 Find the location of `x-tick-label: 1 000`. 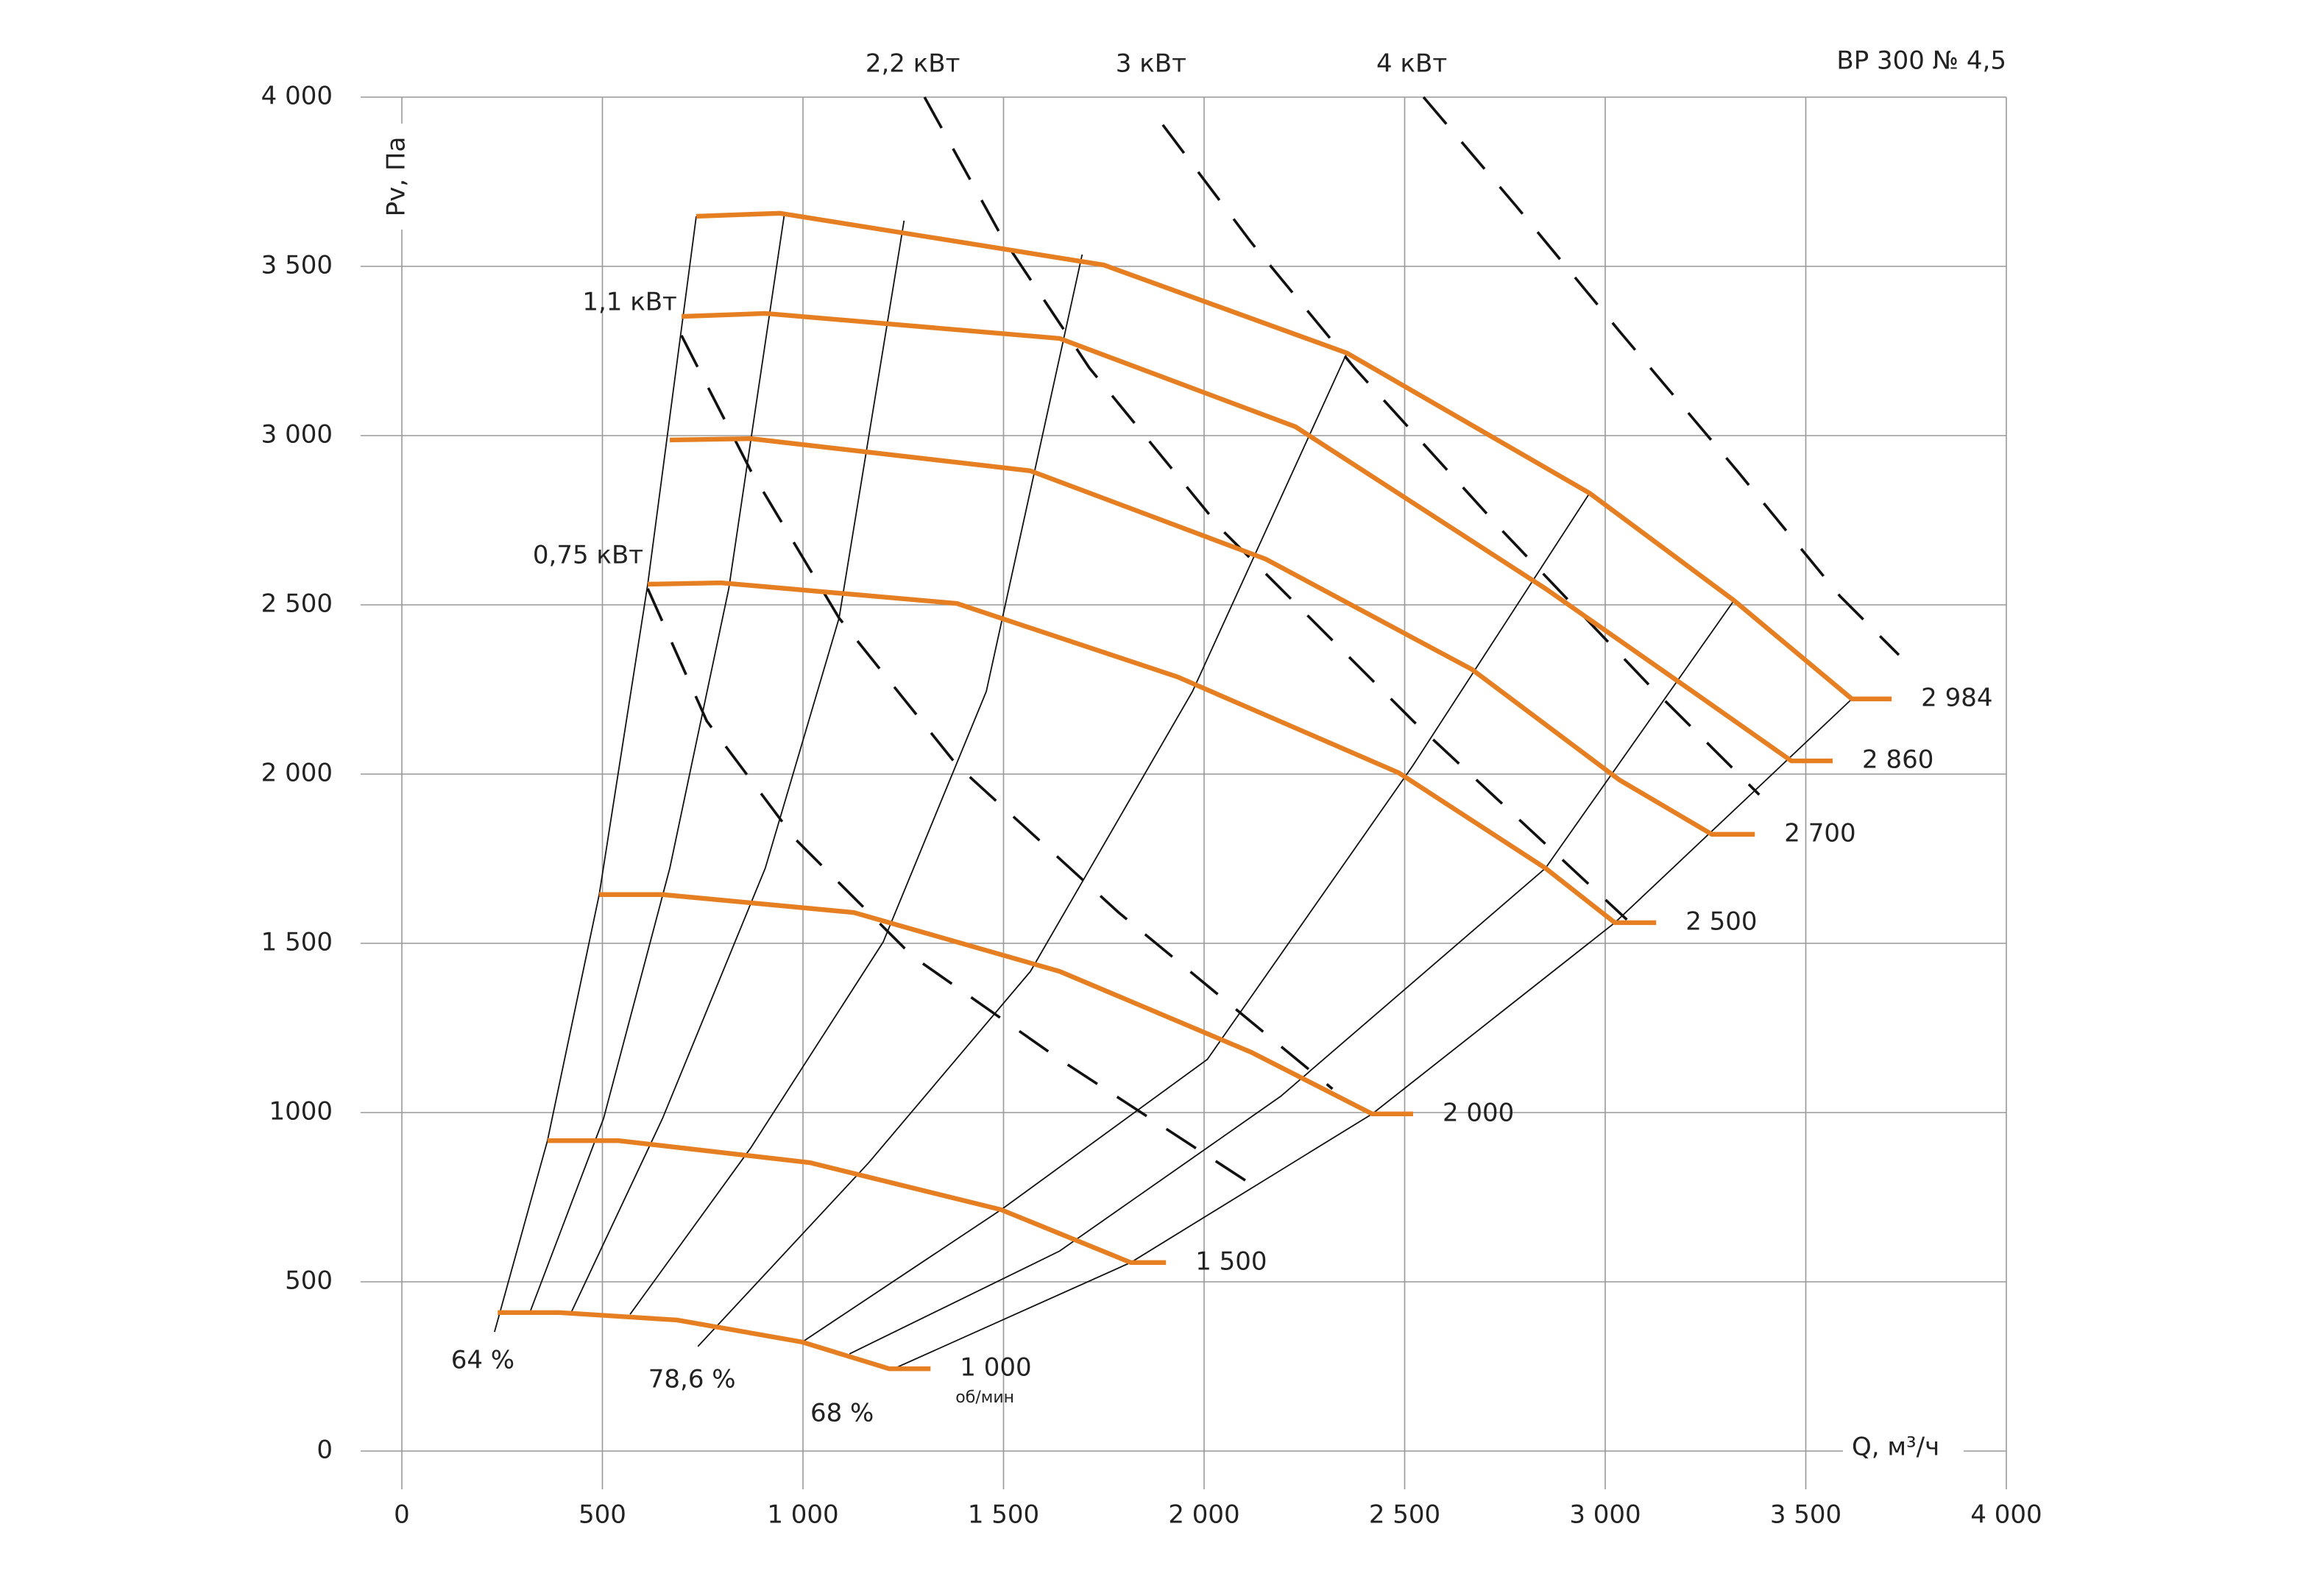

x-tick-label: 1 000 is located at coordinates (802, 1515).